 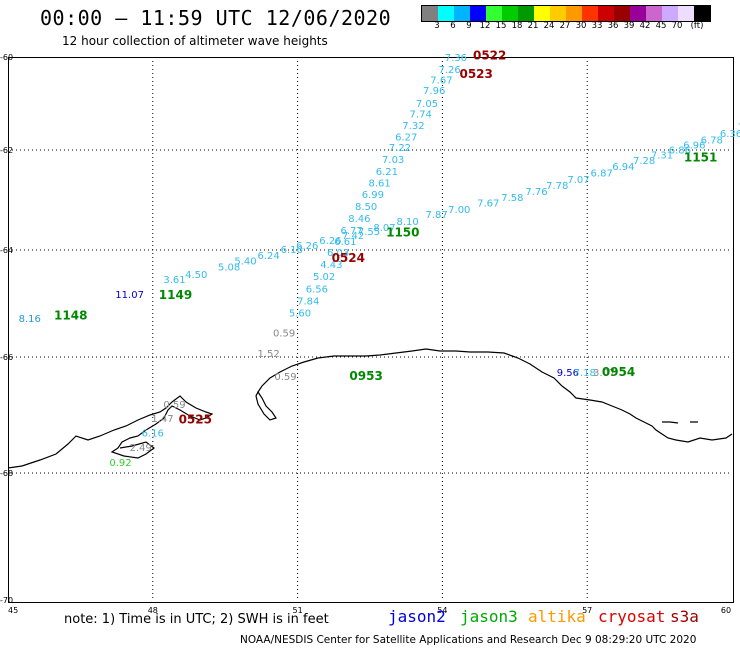 I want to click on wave-height-value: 7.78, so click(x=557, y=186).